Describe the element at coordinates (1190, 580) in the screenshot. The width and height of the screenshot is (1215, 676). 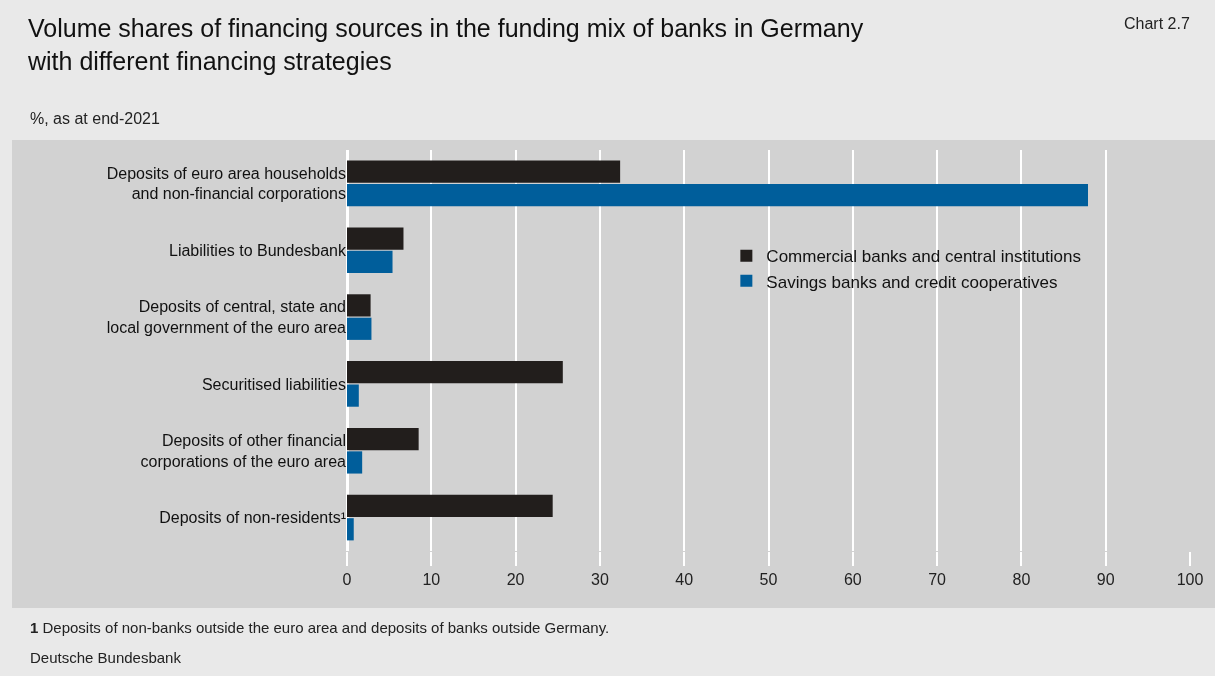
I see `x-tick-label: 100` at that location.